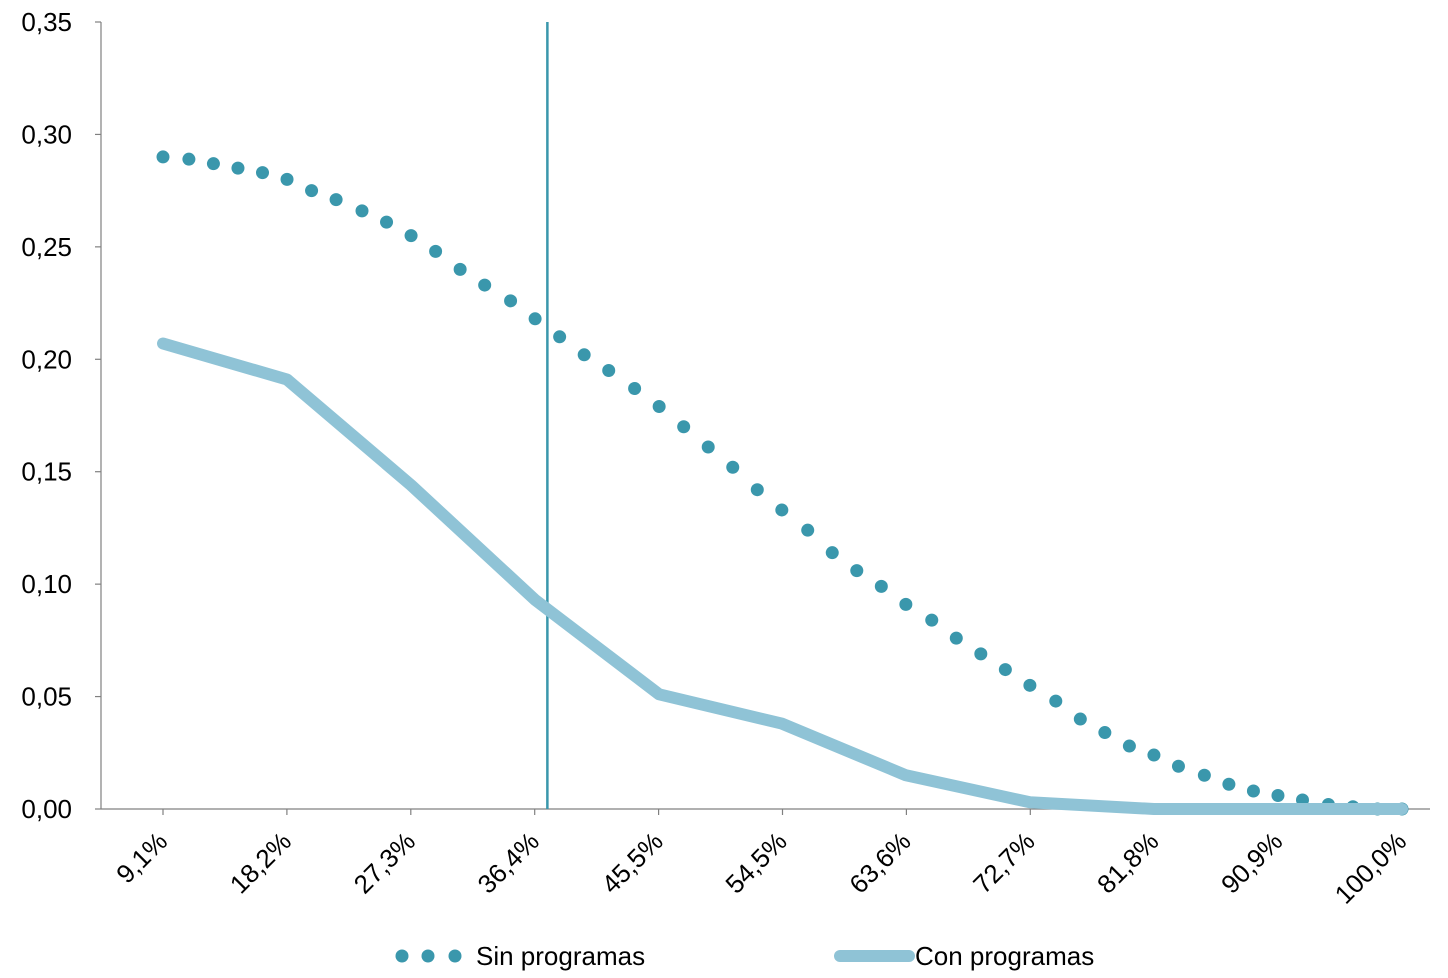  I want to click on y-tick-label: 0,05, so click(46, 697).